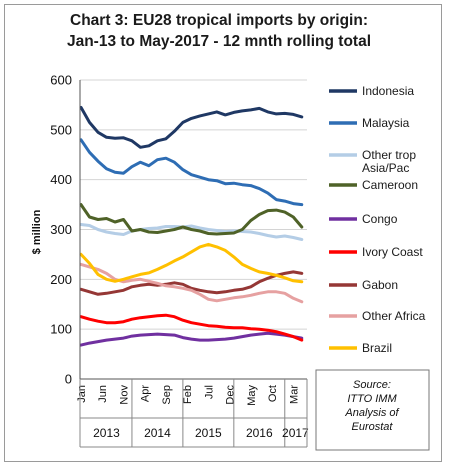  What do you see at coordinates (157, 433) in the screenshot?
I see `year-label-2014: 2014` at bounding box center [157, 433].